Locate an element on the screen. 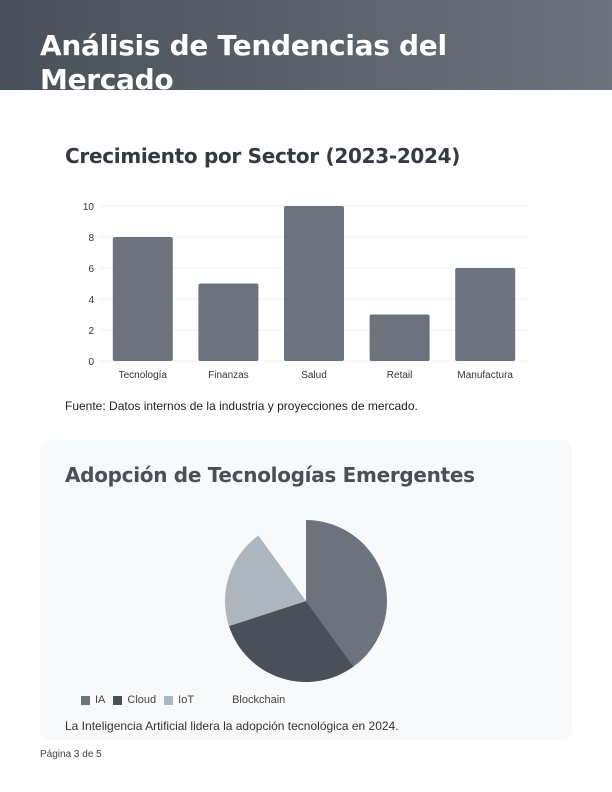 The width and height of the screenshot is (612, 792). header-banner: Análisis de Tendencias del Mercado is located at coordinates (306, 45).